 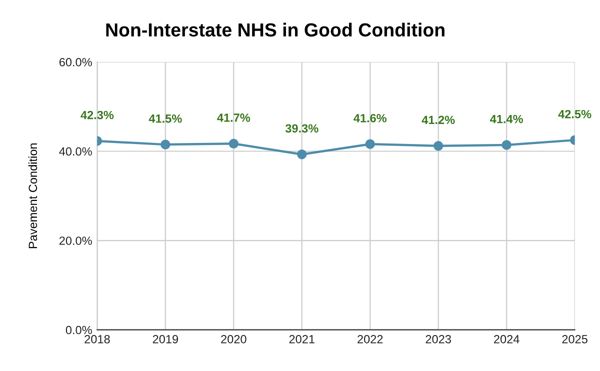 What do you see at coordinates (301, 339) in the screenshot?
I see `x-tick-label: 2021` at bounding box center [301, 339].